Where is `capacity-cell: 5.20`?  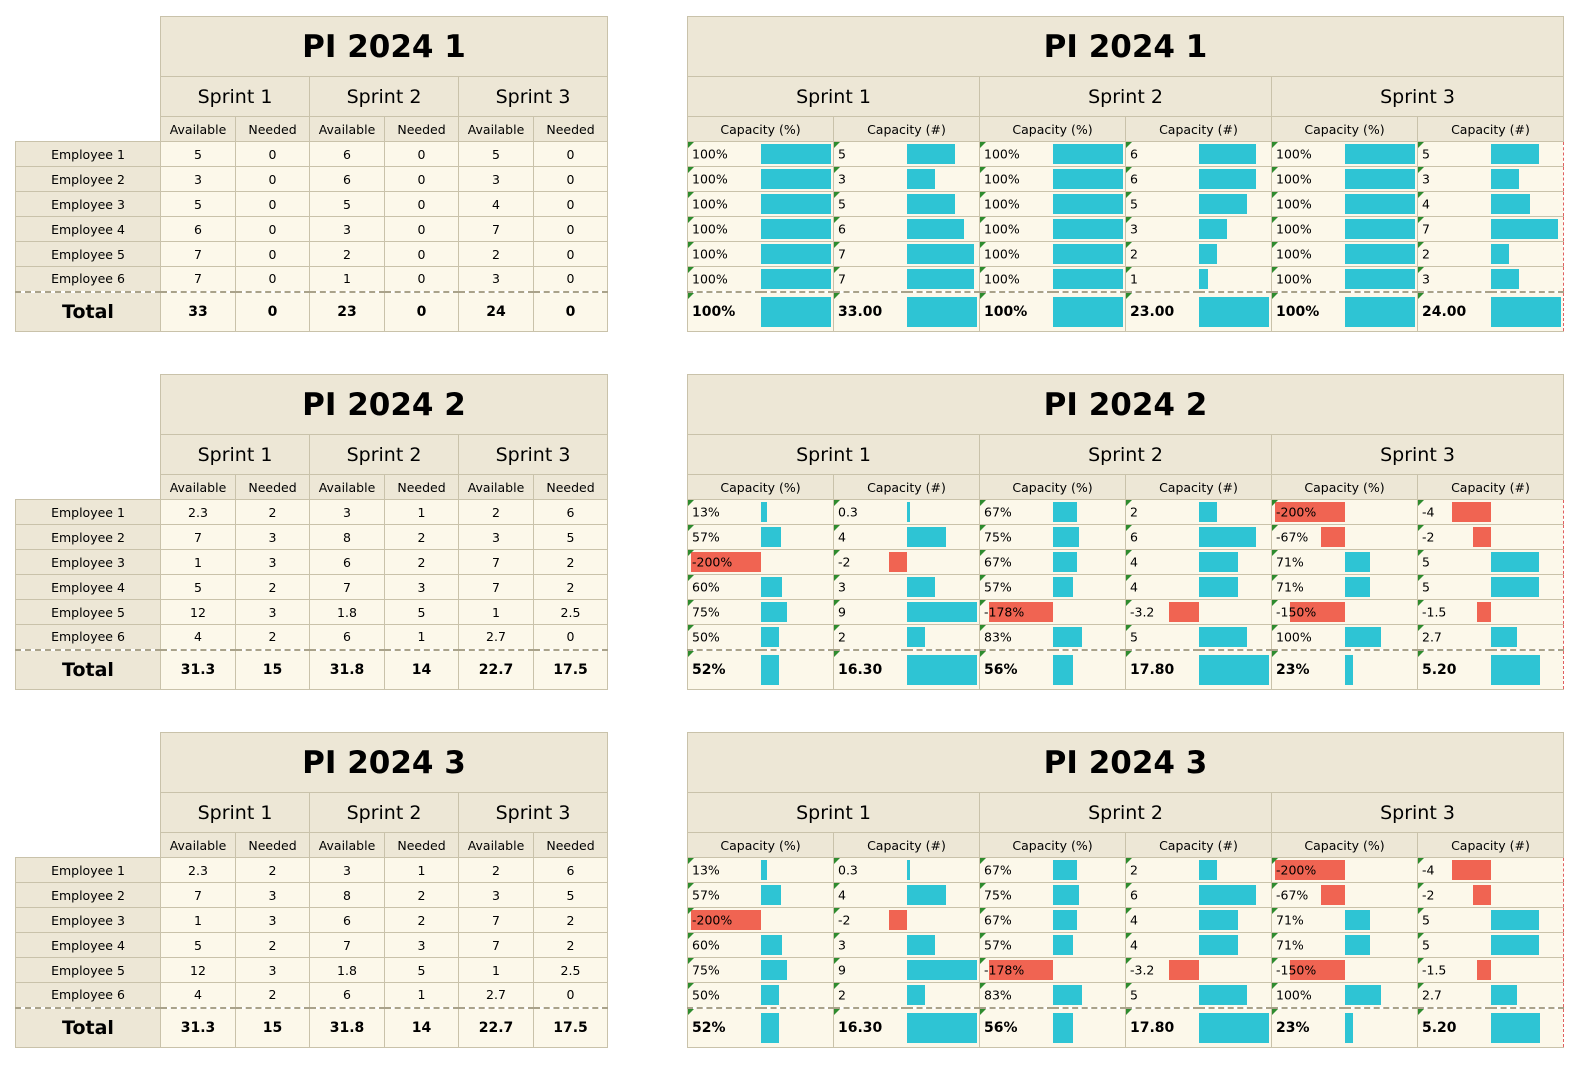 capacity-cell: 5.20 is located at coordinates (1490, 669).